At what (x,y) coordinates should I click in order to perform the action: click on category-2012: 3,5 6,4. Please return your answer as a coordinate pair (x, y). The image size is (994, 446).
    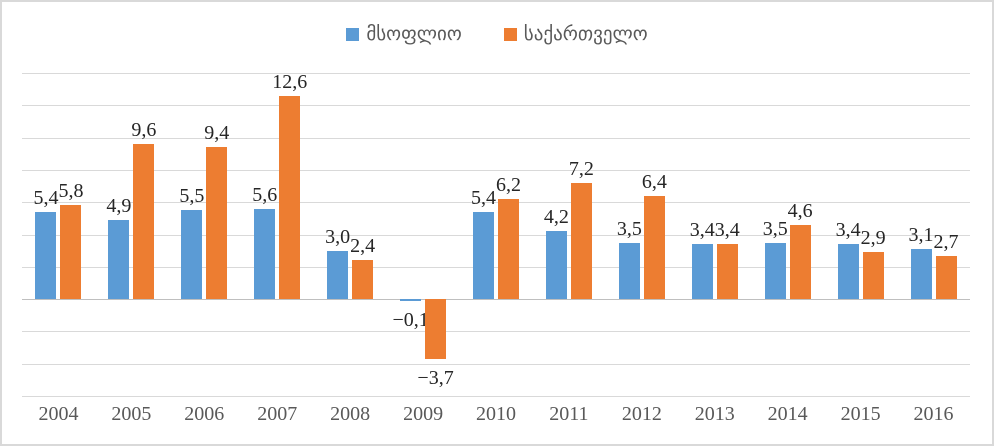
    Looking at the image, I should click on (641, 234).